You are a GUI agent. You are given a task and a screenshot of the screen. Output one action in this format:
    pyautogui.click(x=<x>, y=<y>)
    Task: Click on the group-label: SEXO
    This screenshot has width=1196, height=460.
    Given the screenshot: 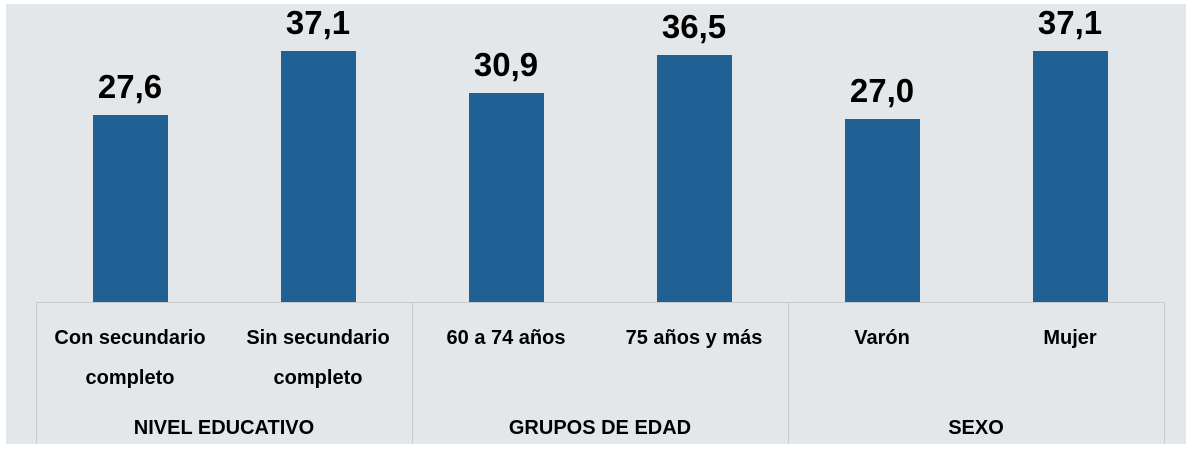 What is the action you would take?
    pyautogui.click(x=976, y=428)
    